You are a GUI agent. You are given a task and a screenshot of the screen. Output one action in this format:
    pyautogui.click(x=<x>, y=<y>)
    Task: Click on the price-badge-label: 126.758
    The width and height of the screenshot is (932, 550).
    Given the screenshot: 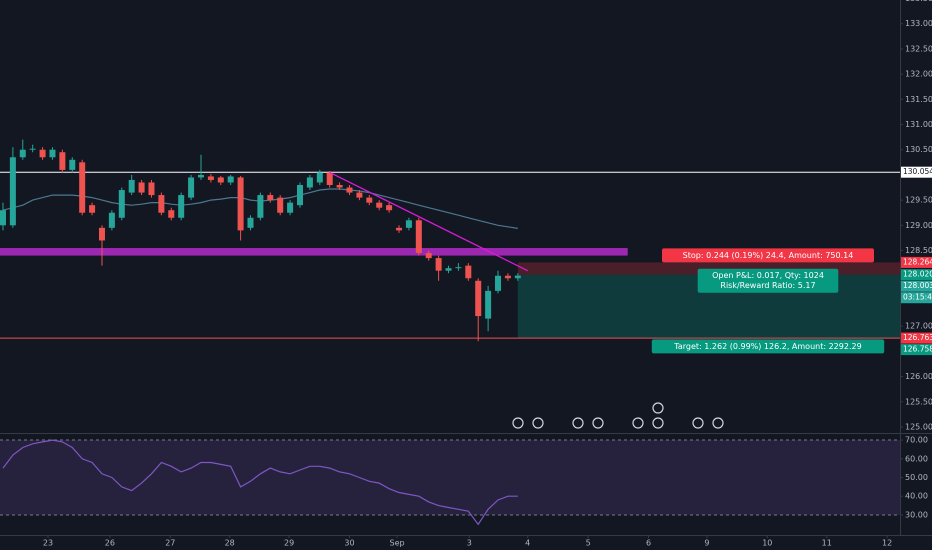 What is the action you would take?
    pyautogui.click(x=917, y=349)
    